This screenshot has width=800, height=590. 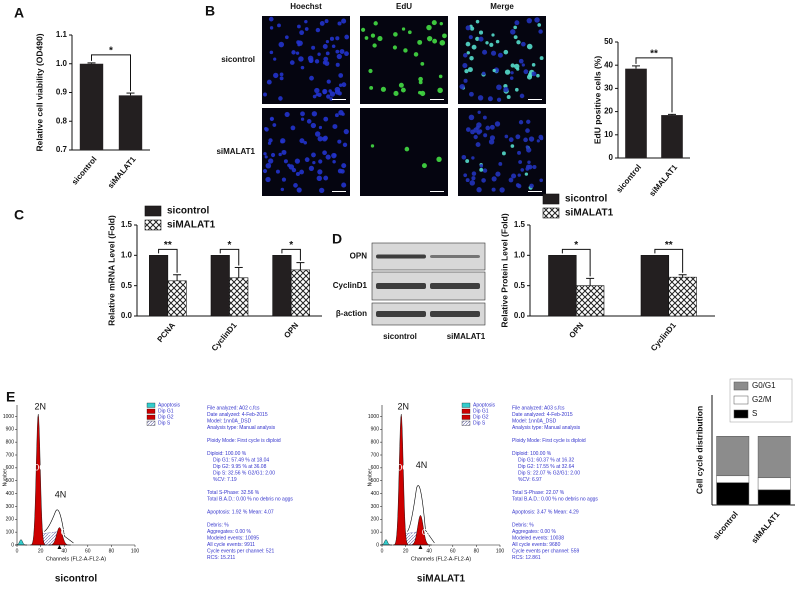 I want to click on y-tick-label: 0.0, so click(x=520, y=315).